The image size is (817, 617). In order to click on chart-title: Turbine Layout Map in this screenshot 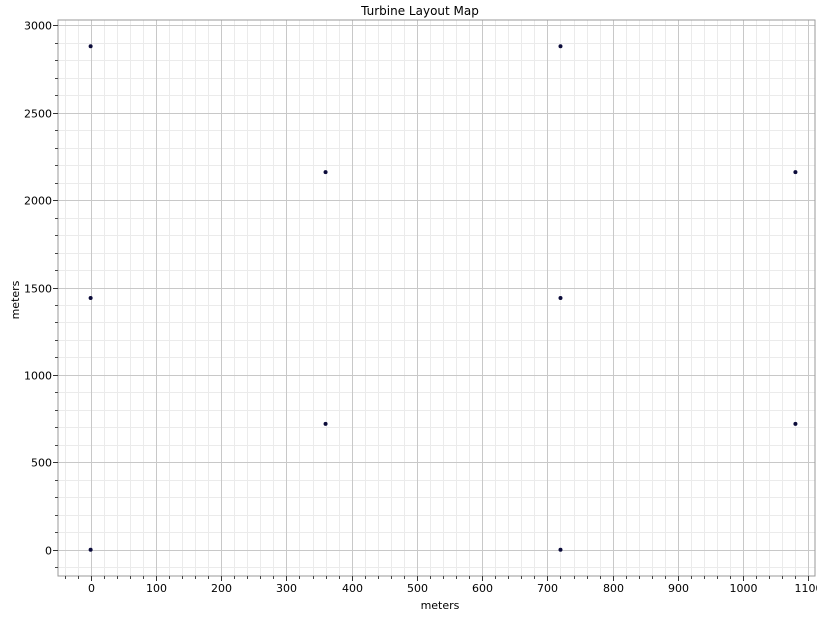, I will do `click(419, 11)`.